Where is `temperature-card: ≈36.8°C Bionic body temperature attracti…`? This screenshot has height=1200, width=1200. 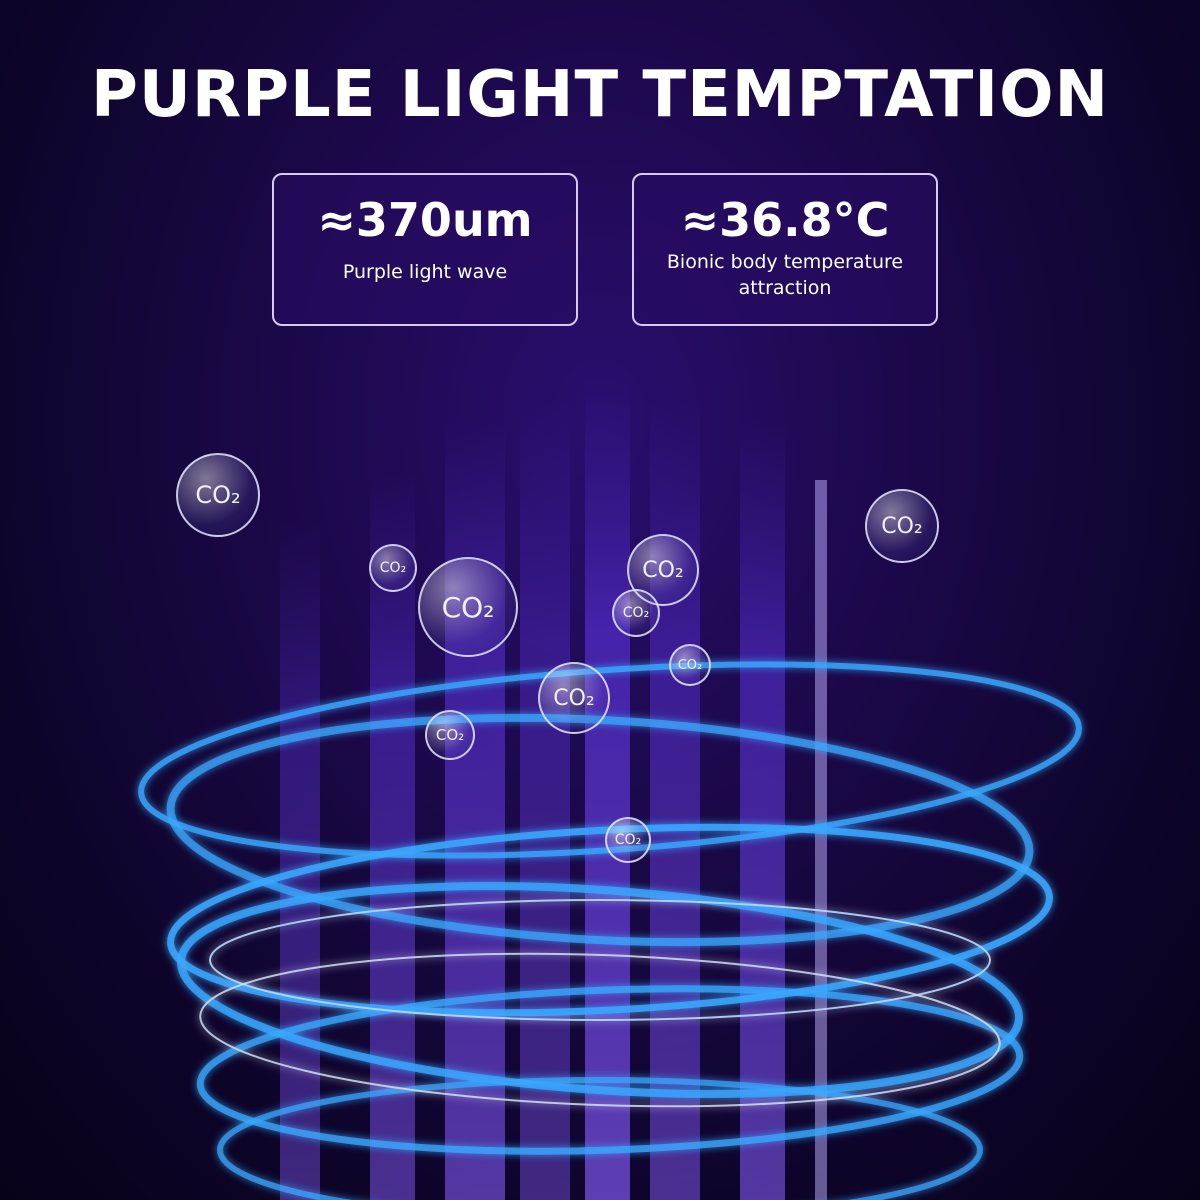 temperature-card: ≈36.8°C Bionic body temperature attracti… is located at coordinates (785, 249).